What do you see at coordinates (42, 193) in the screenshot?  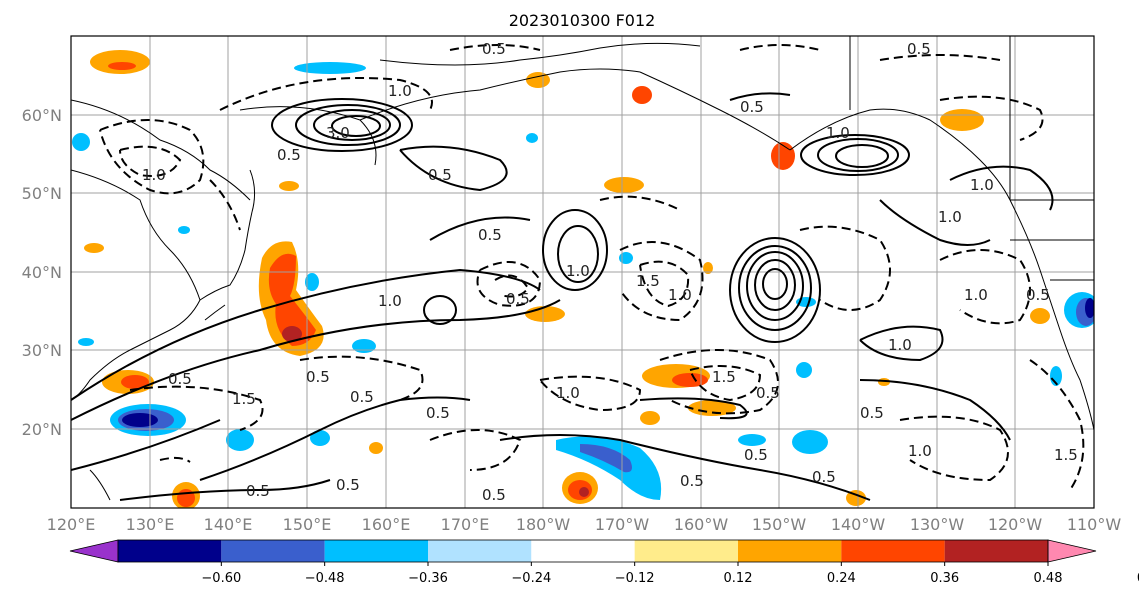 I see `lat-label: 50°N` at bounding box center [42, 193].